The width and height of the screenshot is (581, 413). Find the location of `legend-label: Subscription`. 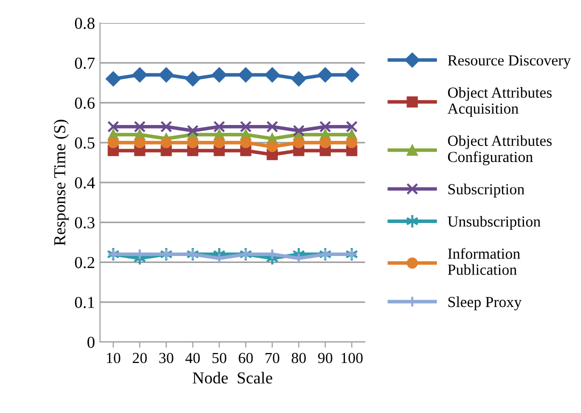

legend-label: Subscription is located at coordinates (486, 191).